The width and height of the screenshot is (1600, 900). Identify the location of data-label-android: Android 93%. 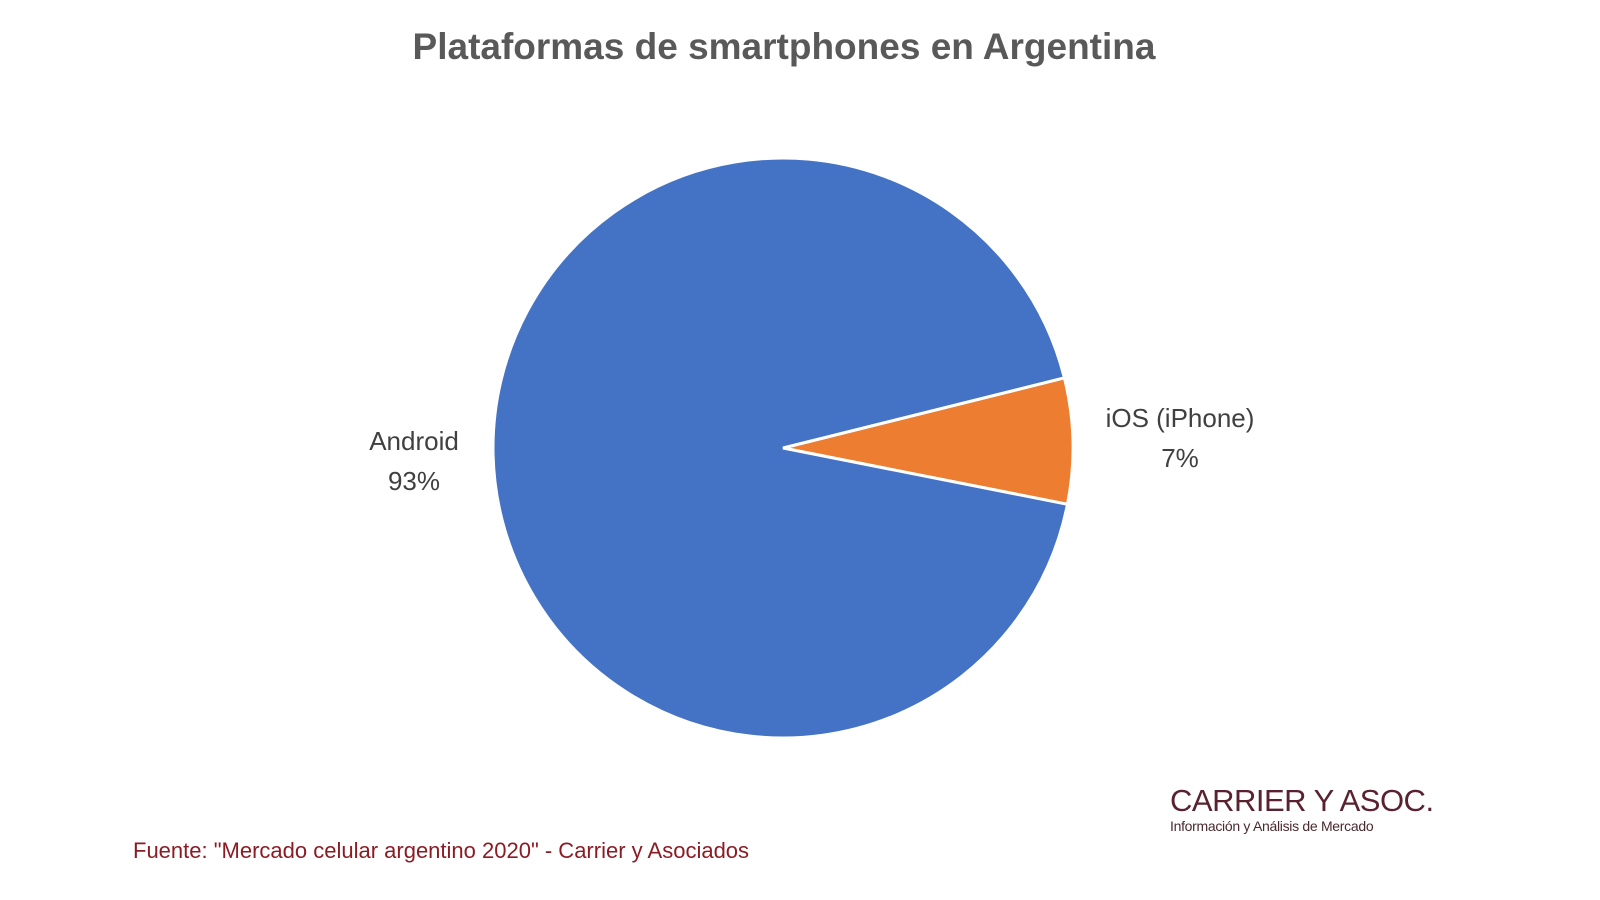
(414, 461).